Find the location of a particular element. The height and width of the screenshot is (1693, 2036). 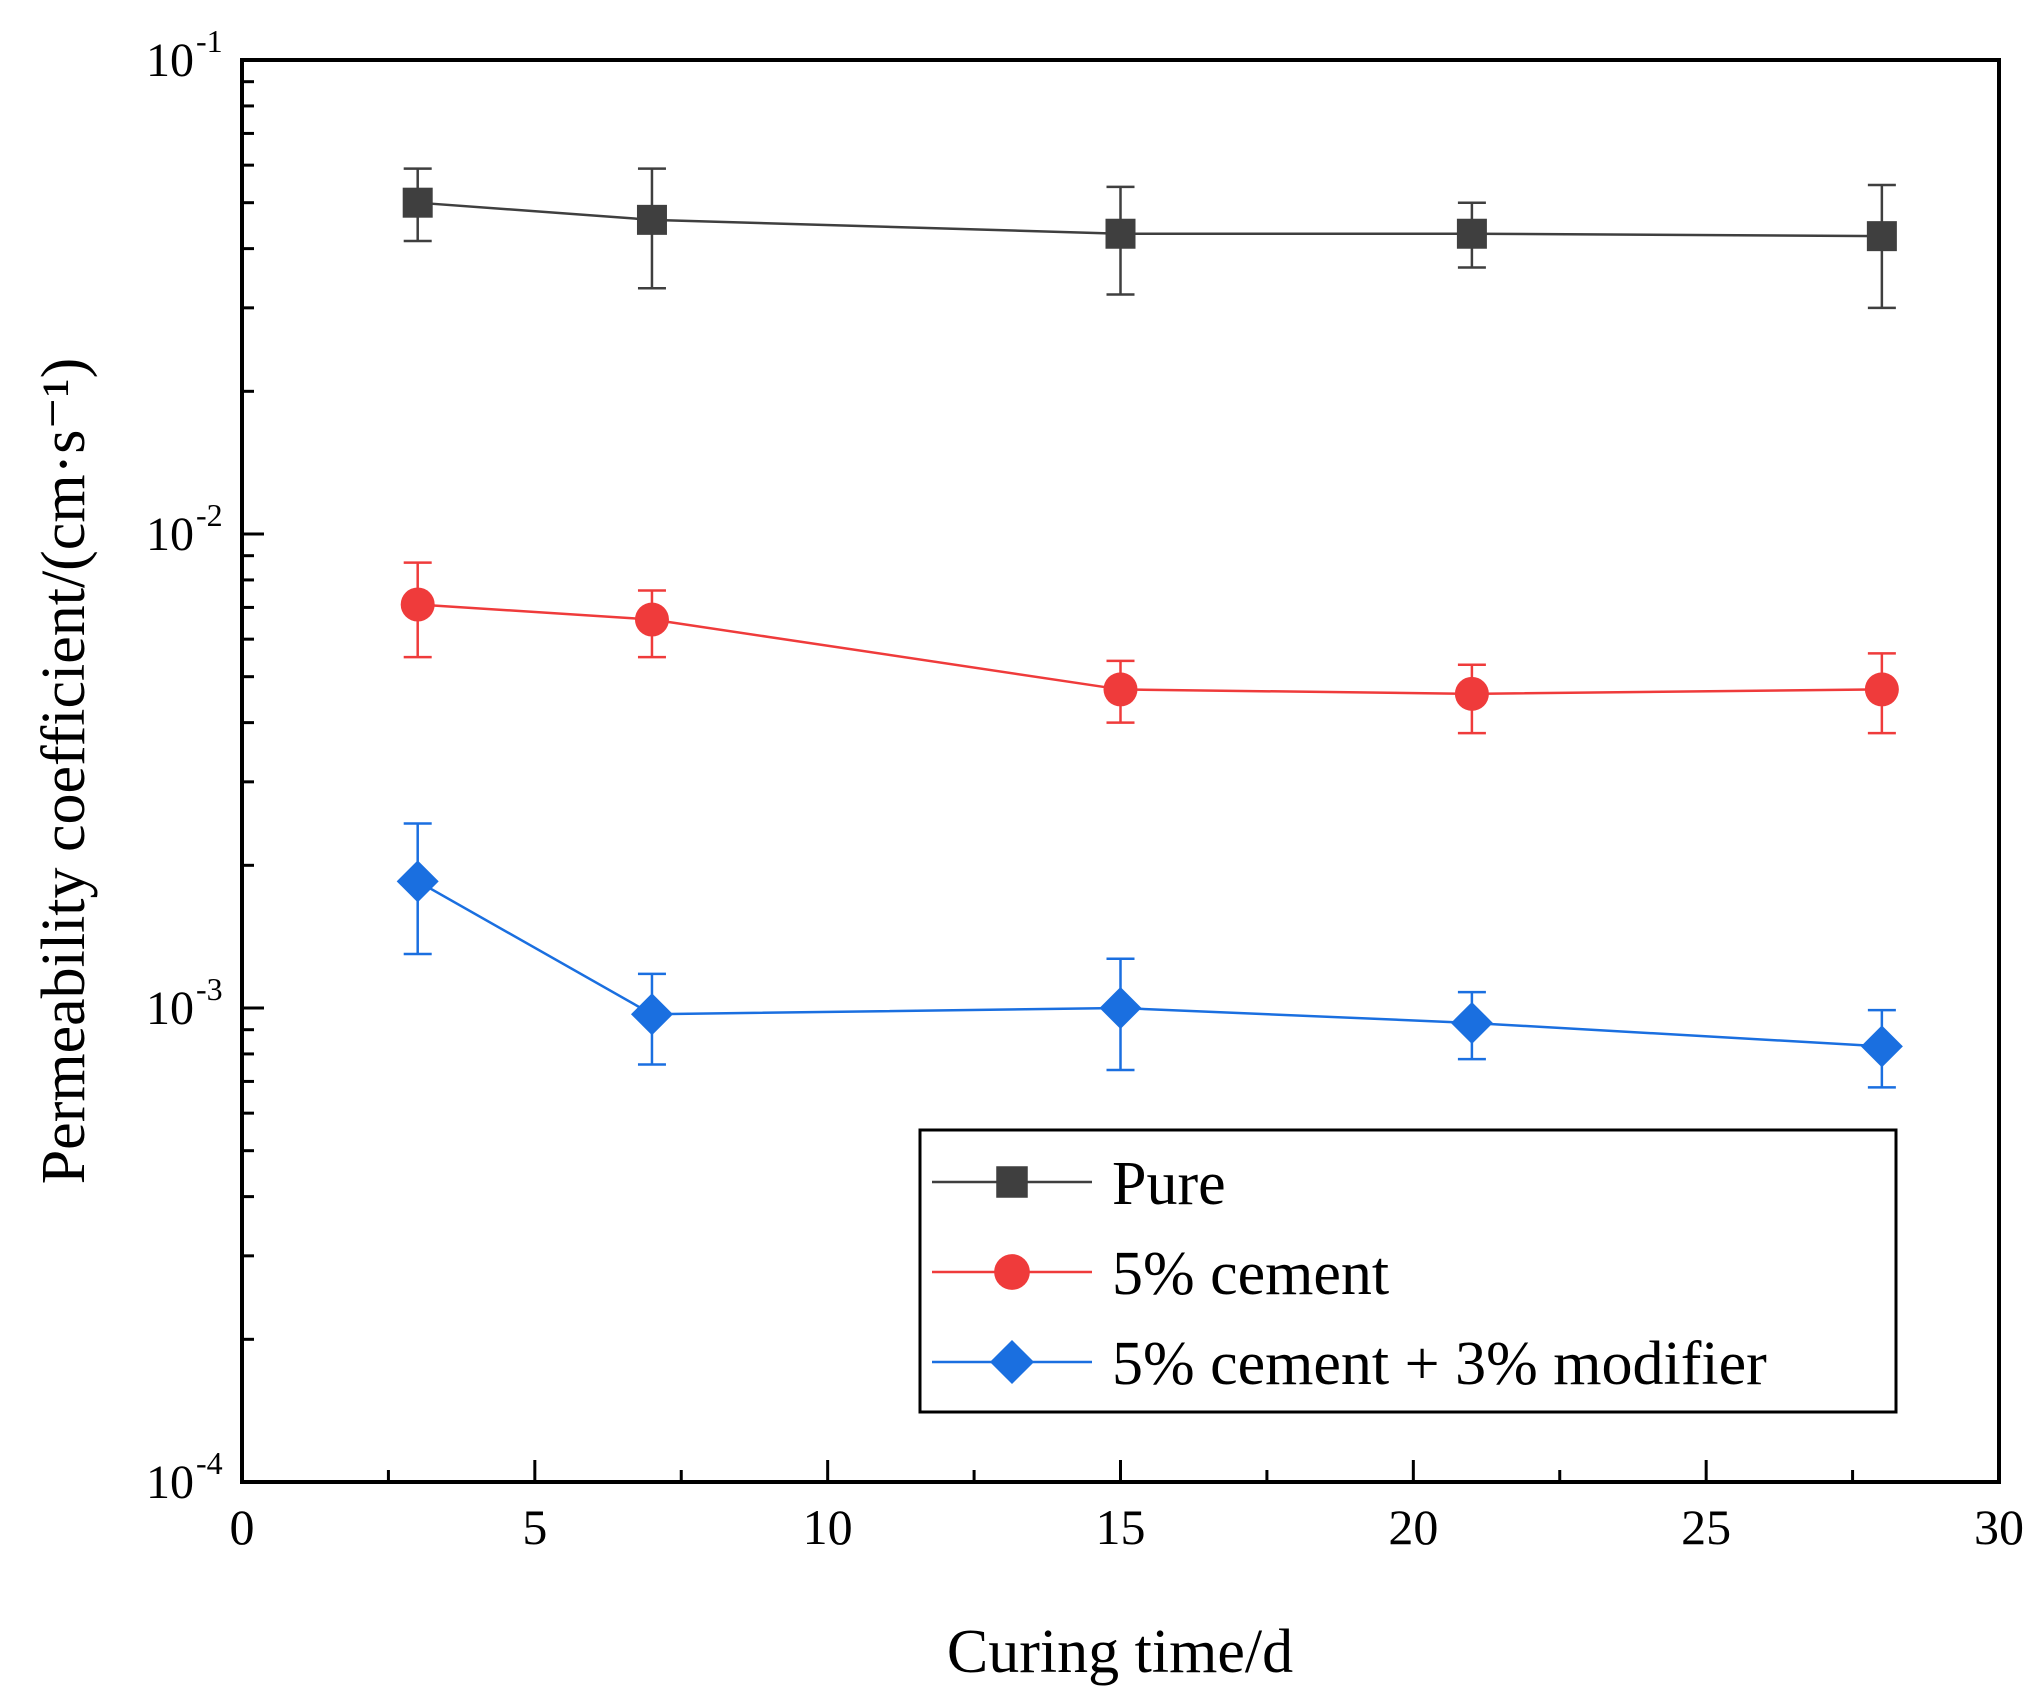

x-axis: 0 5 10 15 20 25 30 is located at coordinates (1127, 1507).